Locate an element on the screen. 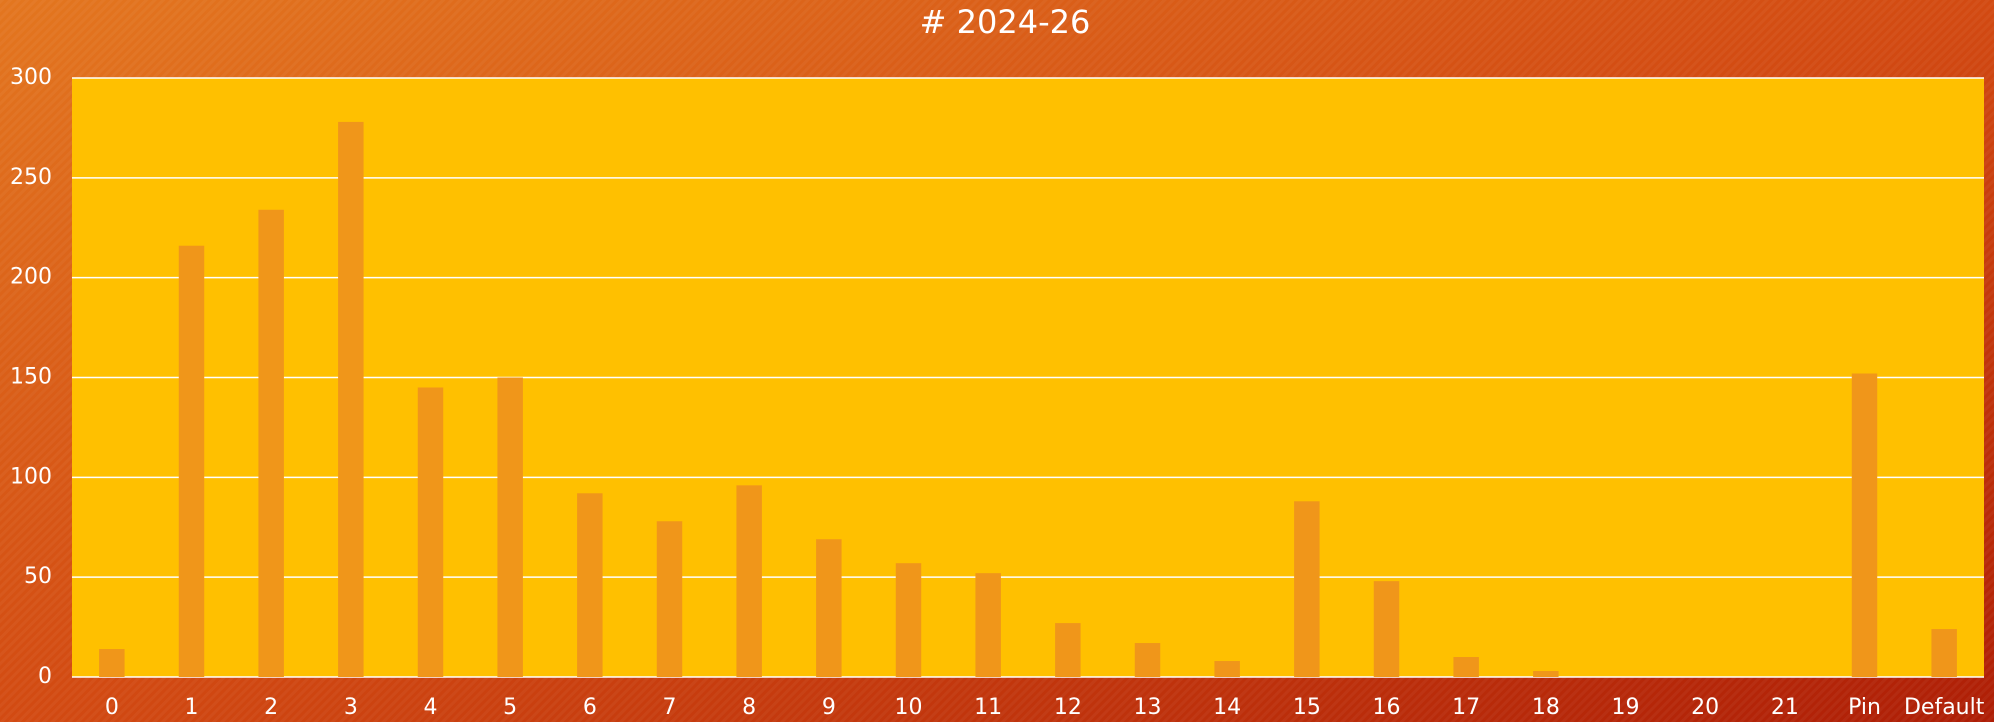 This screenshot has height=722, width=1994. x-tick-label: 18 is located at coordinates (1546, 707).